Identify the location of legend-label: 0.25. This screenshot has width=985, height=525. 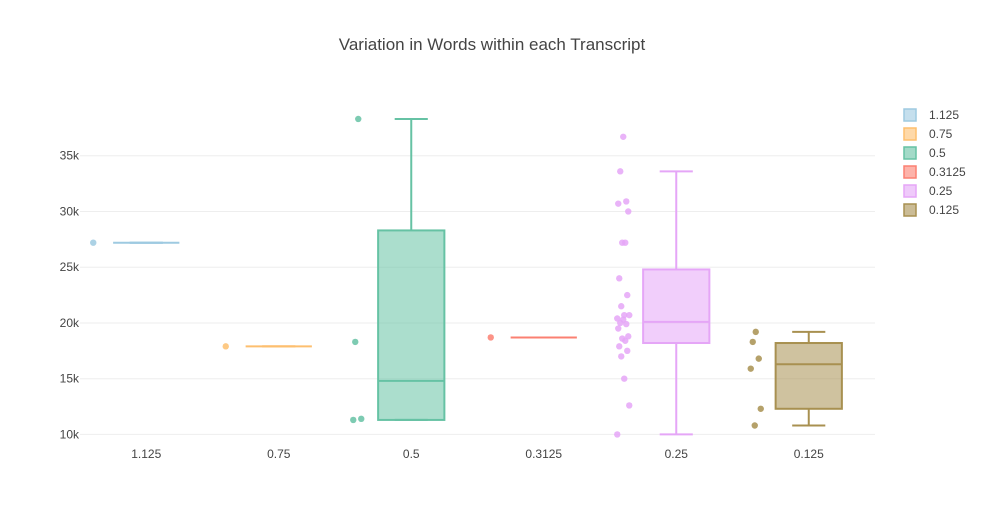
(941, 191).